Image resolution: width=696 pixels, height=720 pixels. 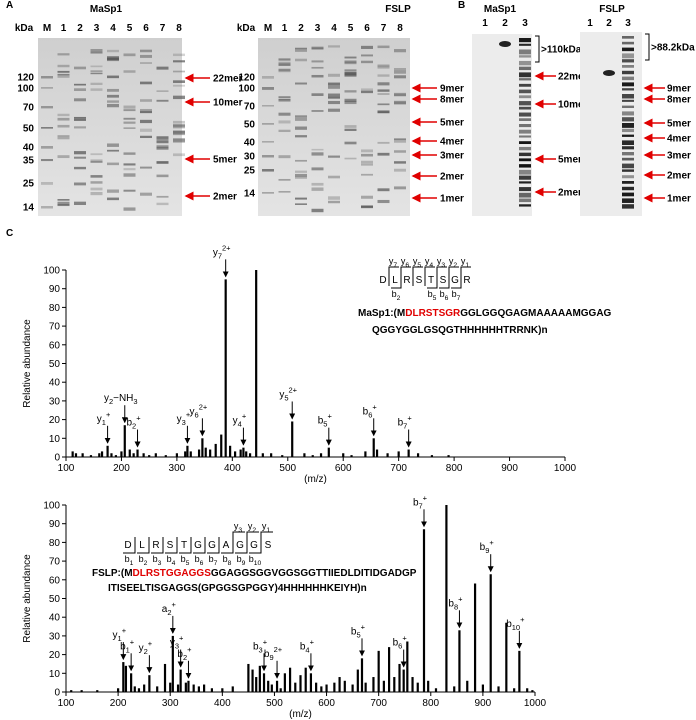 What do you see at coordinates (80, 28) in the screenshot?
I see `lane-label: 2` at bounding box center [80, 28].